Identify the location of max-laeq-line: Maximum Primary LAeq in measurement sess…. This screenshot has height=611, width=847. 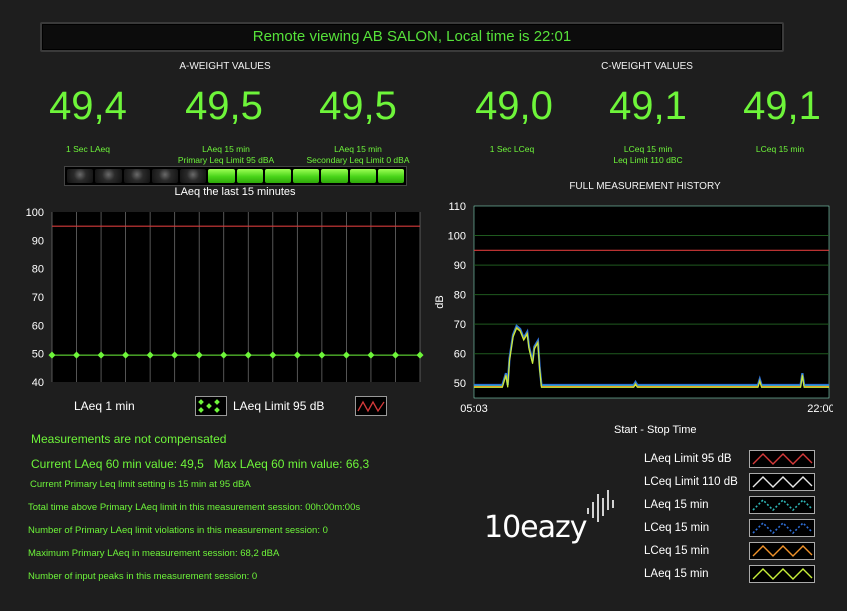
(154, 553).